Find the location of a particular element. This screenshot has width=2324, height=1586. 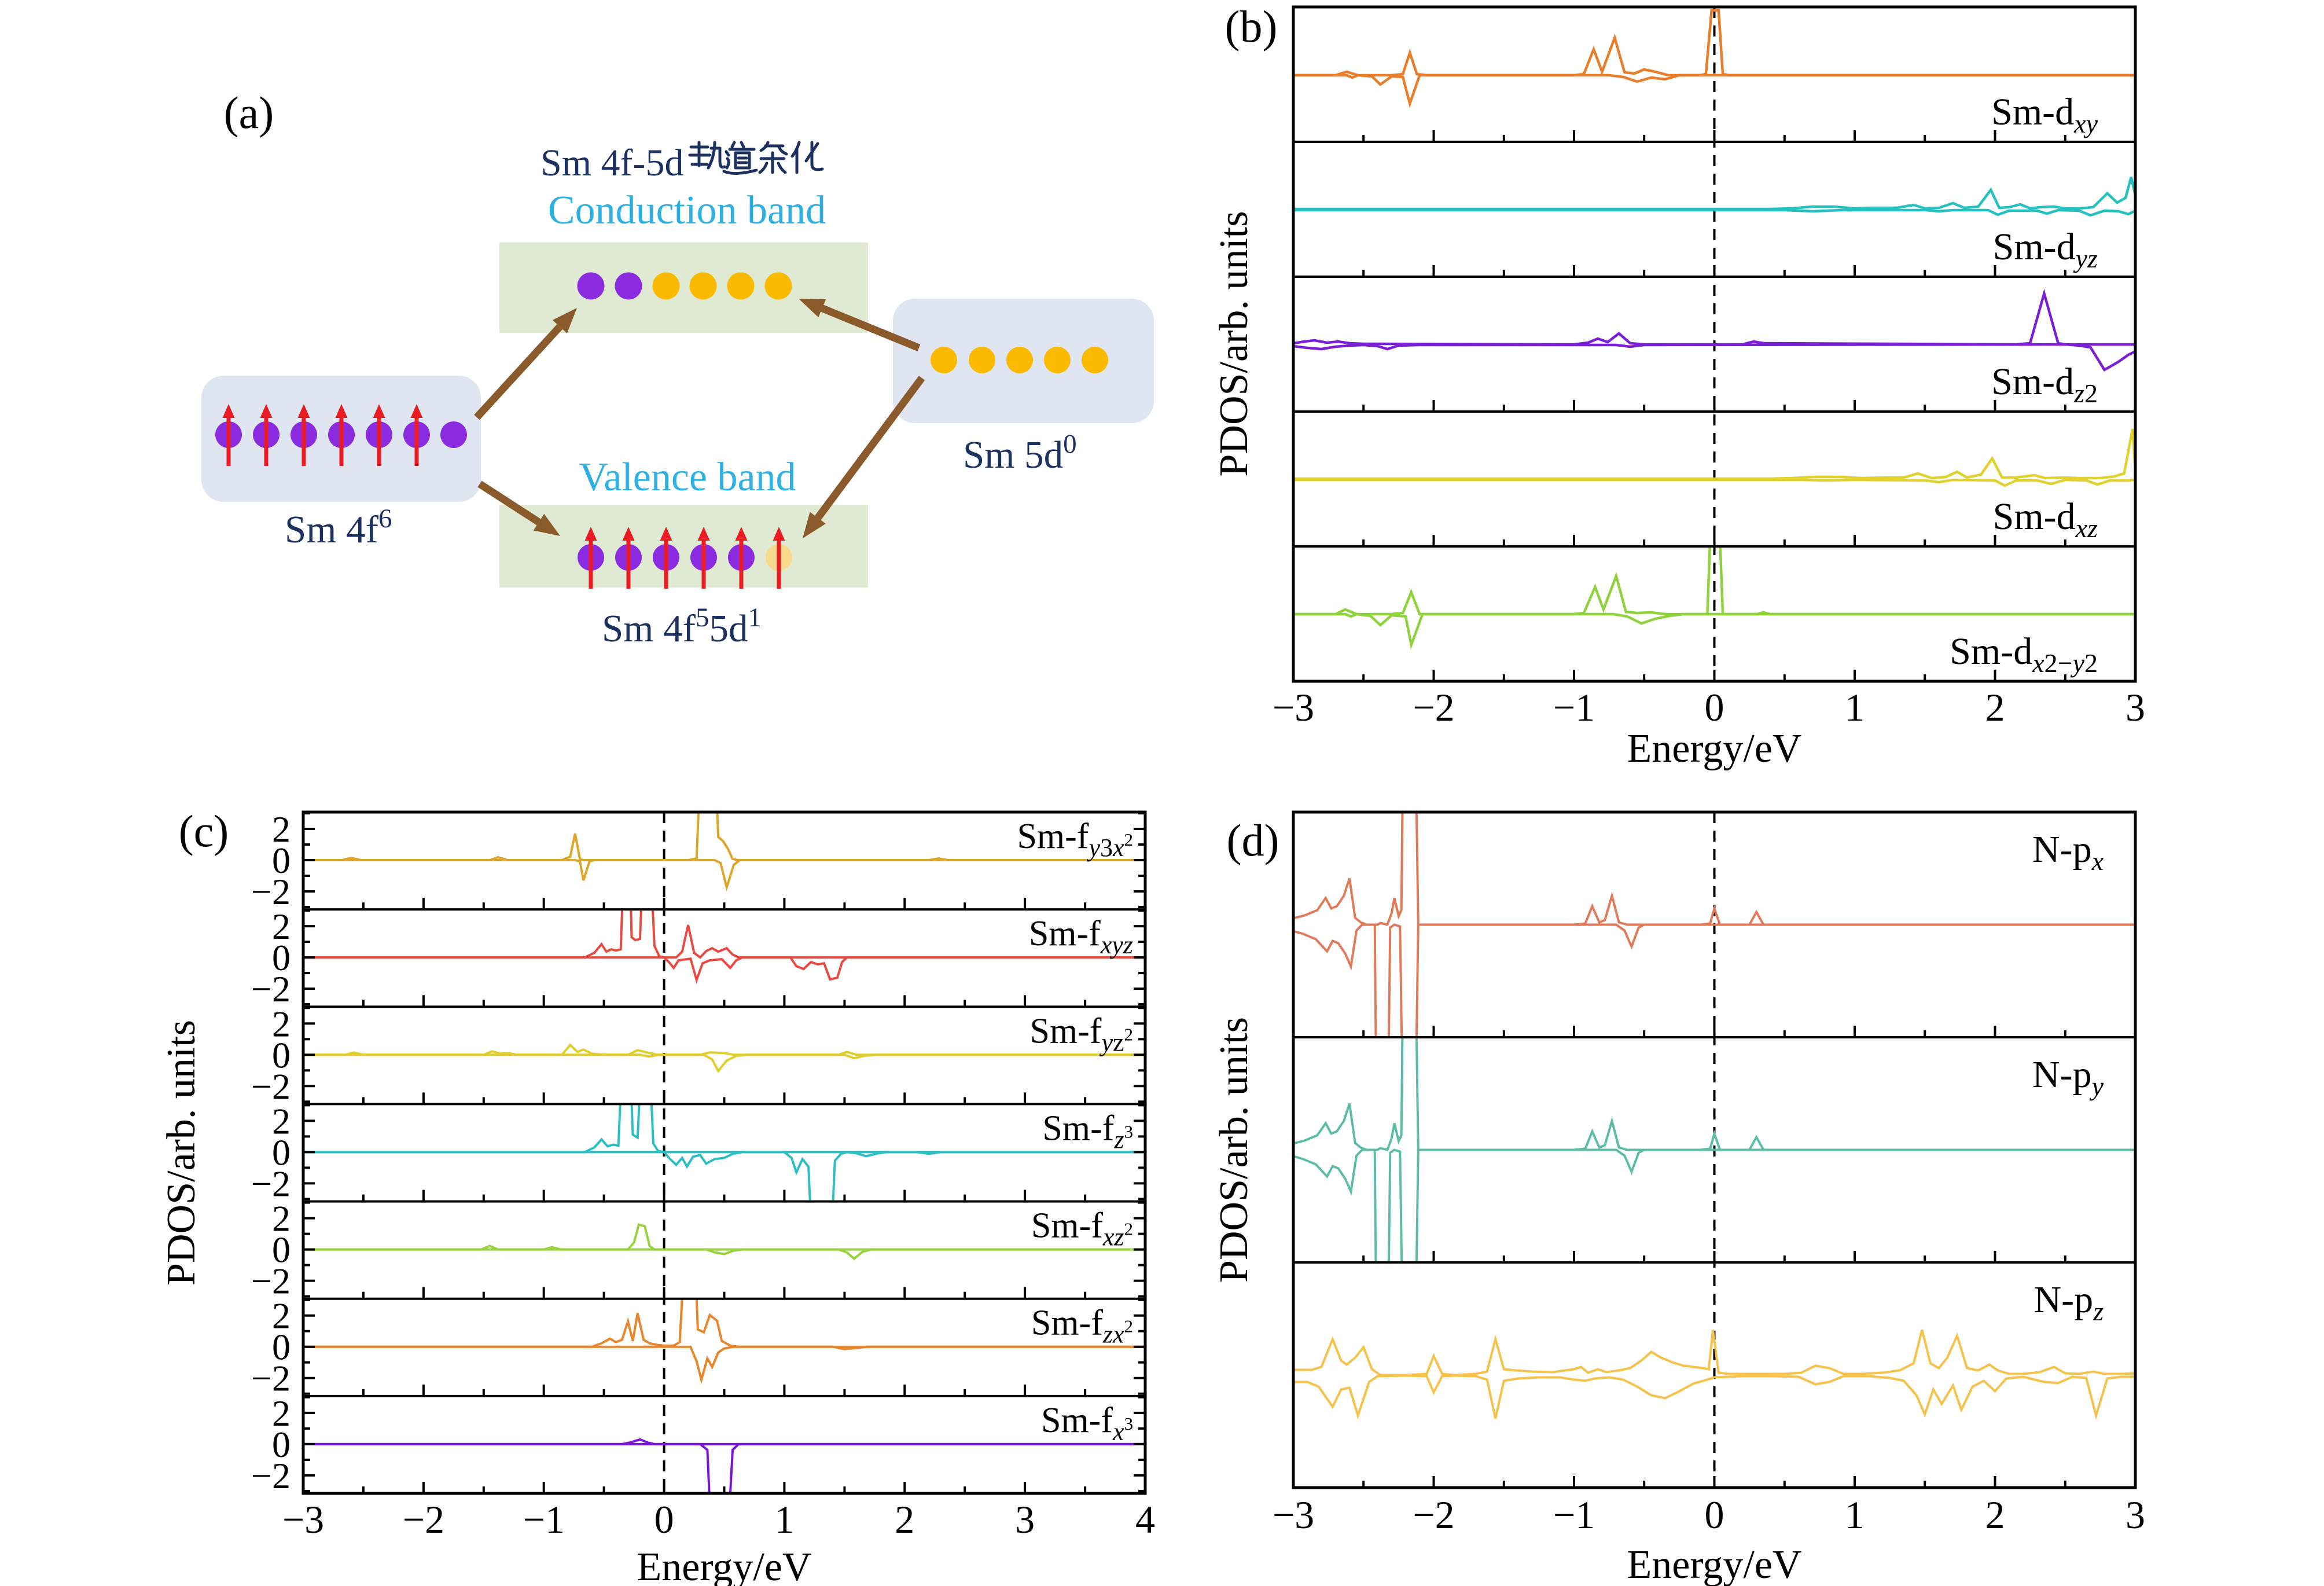

svg-text: Sm 4f-5d is located at coordinates (612, 163).